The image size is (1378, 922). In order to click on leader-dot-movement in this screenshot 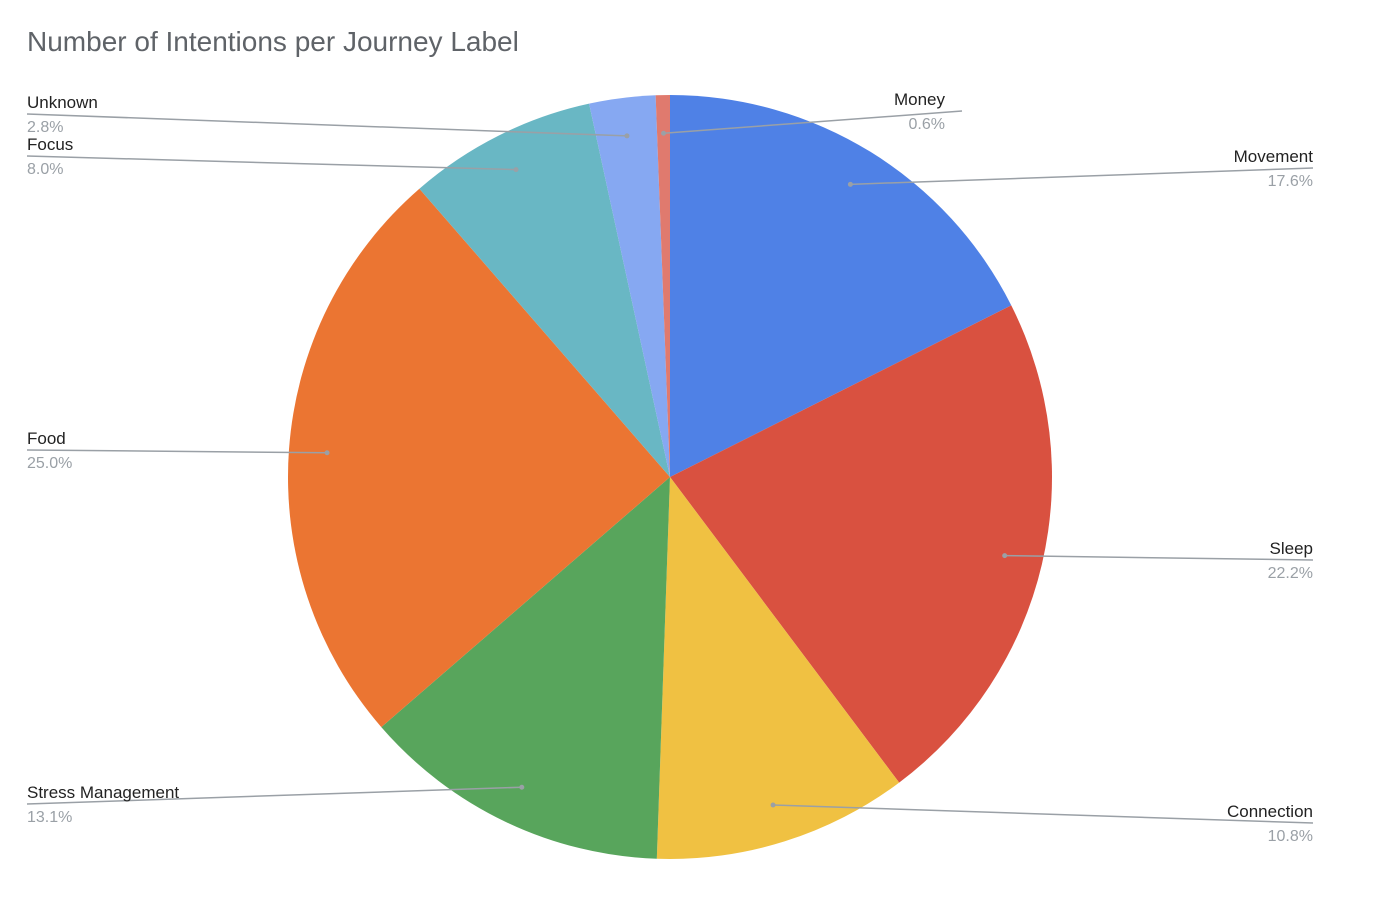, I will do `click(850, 184)`.